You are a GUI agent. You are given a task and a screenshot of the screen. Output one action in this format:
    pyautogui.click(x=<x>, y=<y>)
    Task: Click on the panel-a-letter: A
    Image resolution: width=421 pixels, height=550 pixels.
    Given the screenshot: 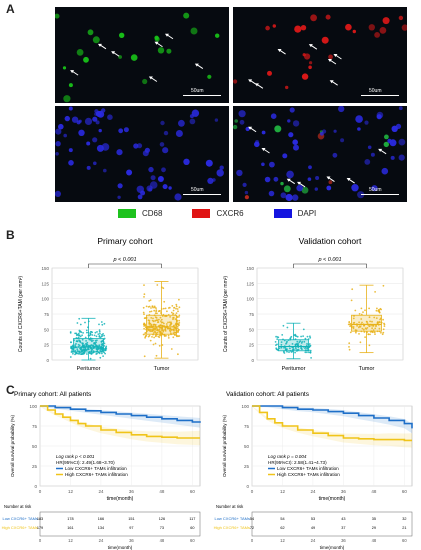 What is the action you would take?
    pyautogui.click(x=10, y=9)
    